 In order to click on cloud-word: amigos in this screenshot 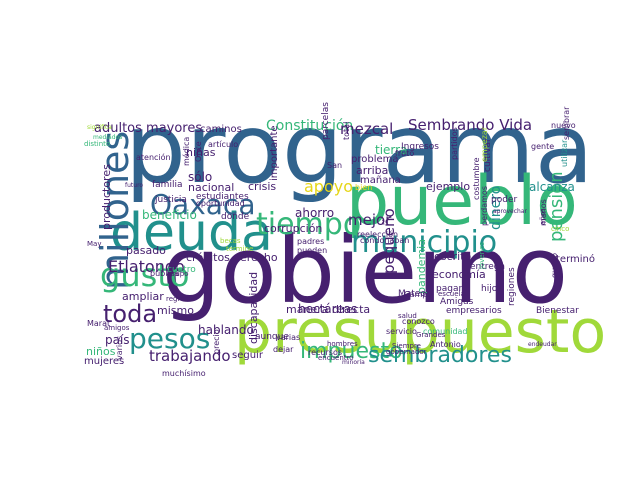, I will do `click(117, 328)`.